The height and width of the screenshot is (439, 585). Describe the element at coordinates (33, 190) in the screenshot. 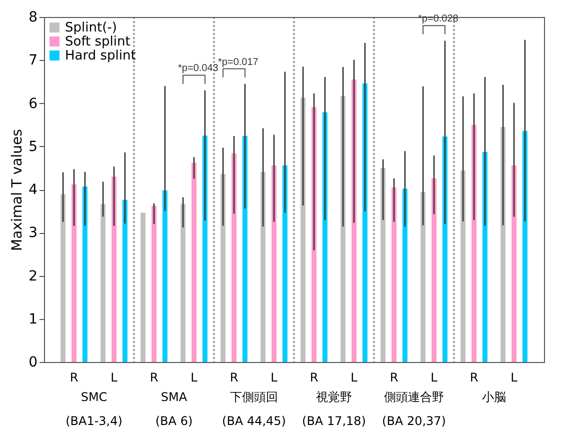

I see `y-tick-label: 4` at that location.